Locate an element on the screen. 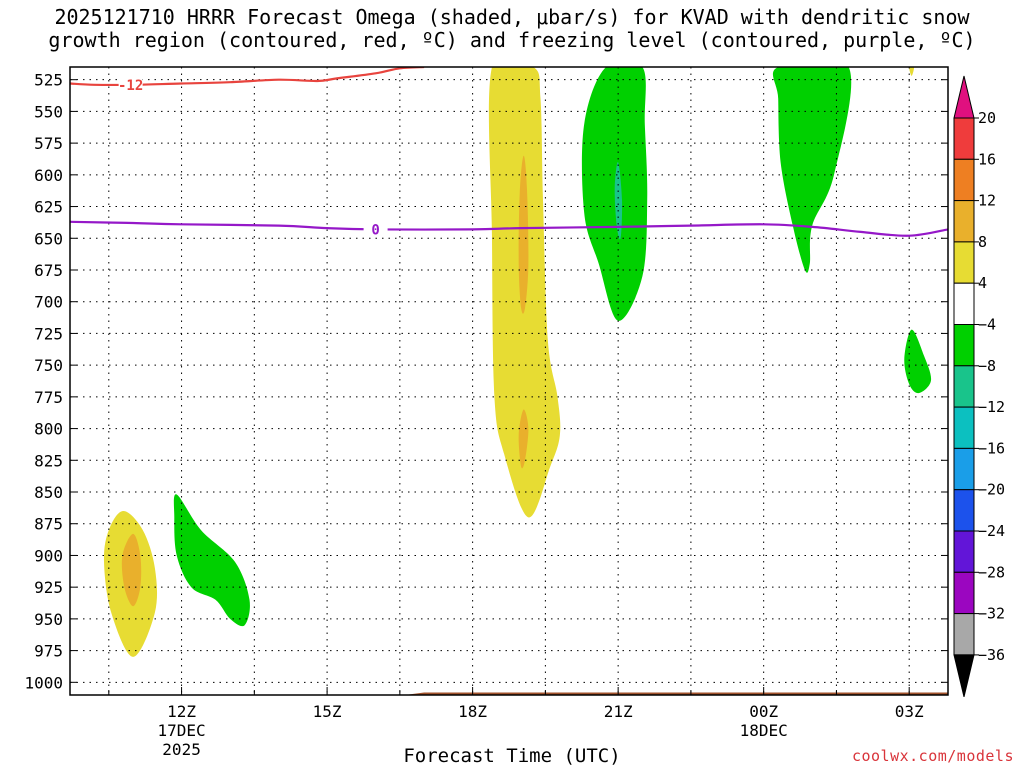 This screenshot has height=768, width=1024. contour-label-0: -12 is located at coordinates (130, 86).